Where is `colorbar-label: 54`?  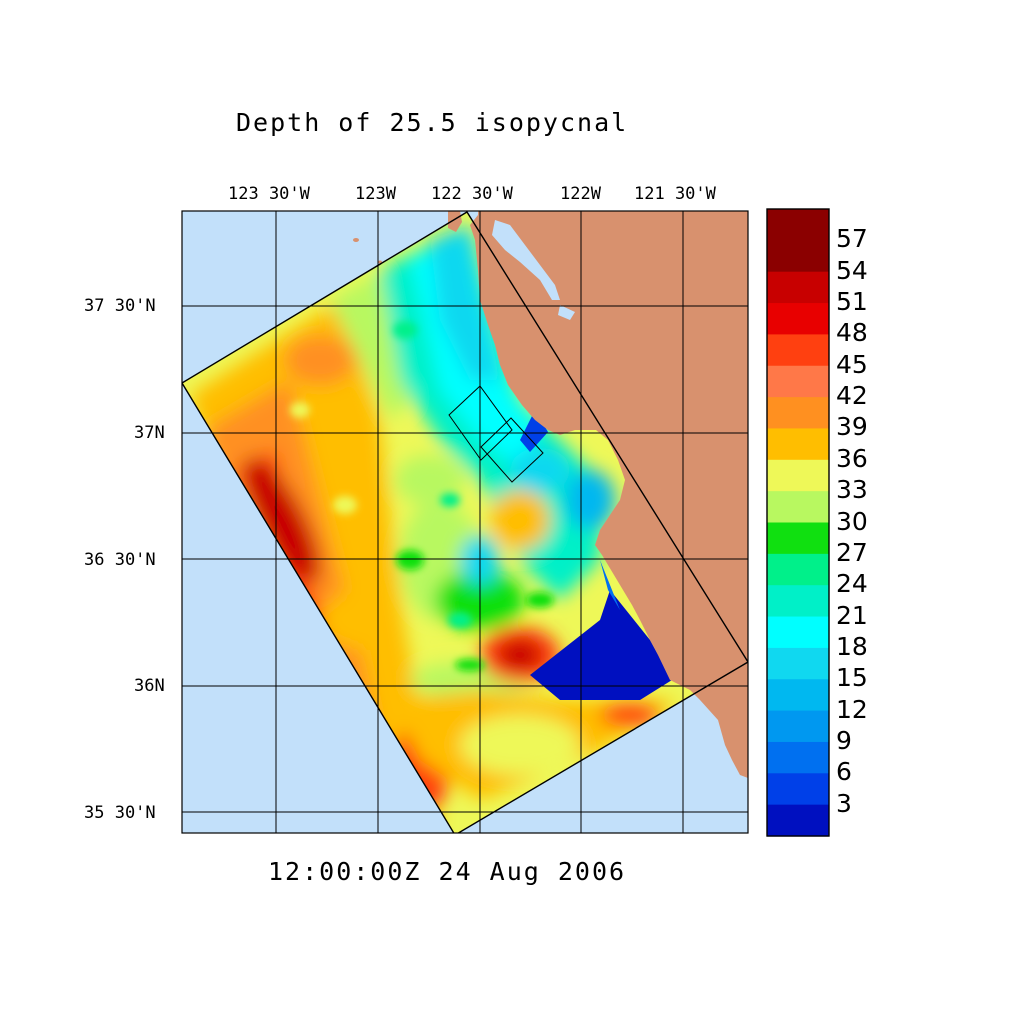
colorbar-label: 54 is located at coordinates (852, 270).